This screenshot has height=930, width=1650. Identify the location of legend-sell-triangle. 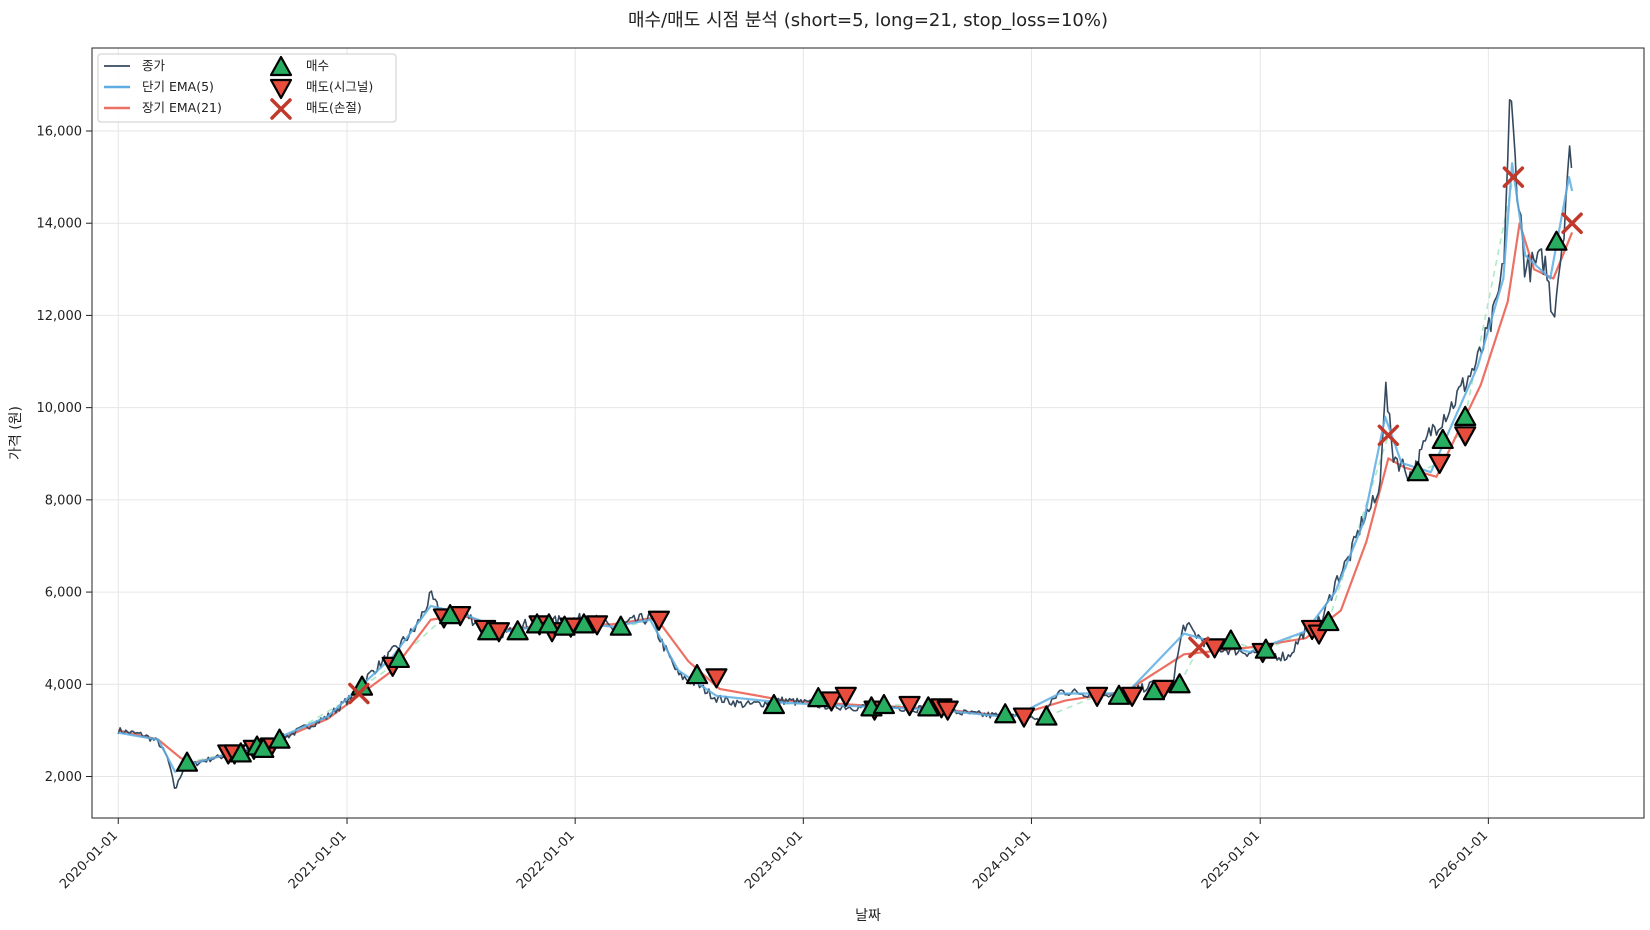
(281, 89).